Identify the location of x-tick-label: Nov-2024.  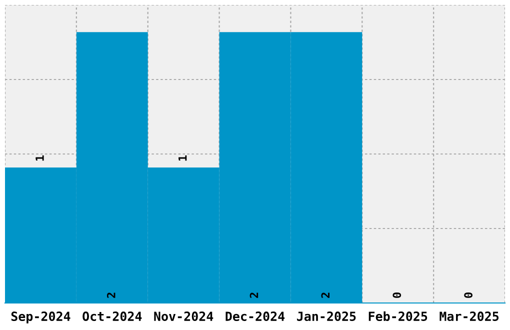
(184, 317).